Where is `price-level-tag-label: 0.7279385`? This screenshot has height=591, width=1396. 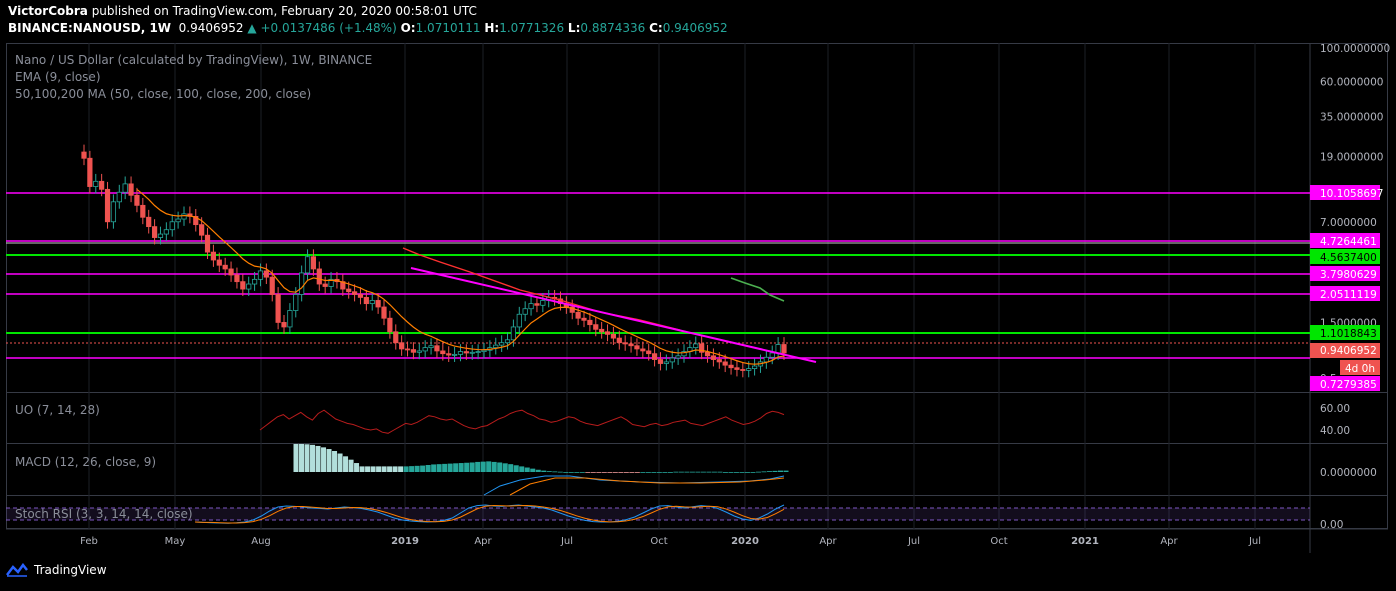
price-level-tag-label: 0.7279385 is located at coordinates (1348, 385).